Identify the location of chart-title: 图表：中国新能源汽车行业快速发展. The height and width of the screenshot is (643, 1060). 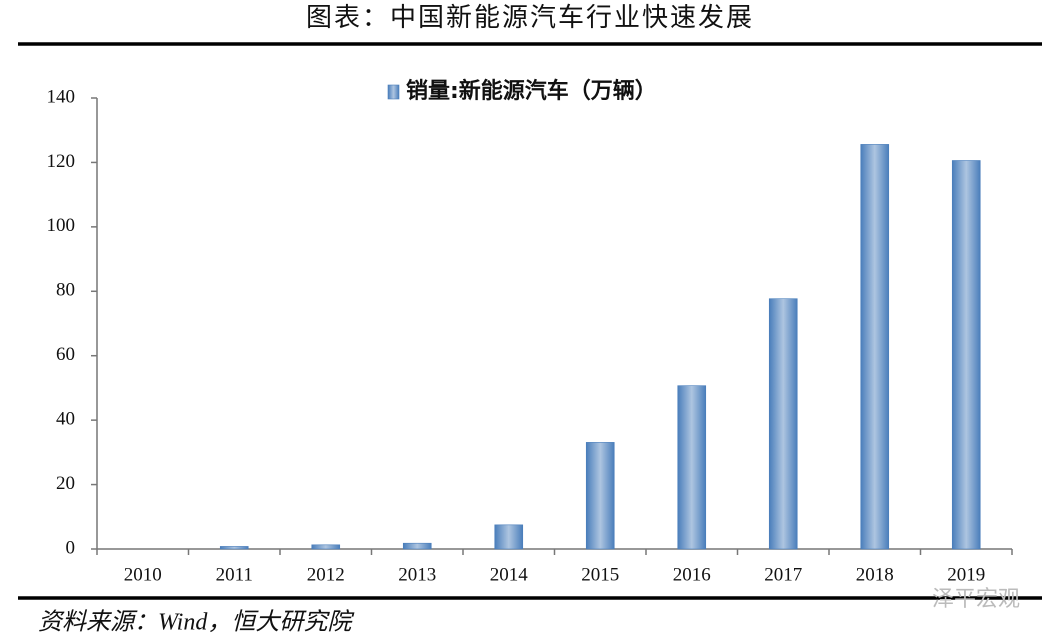
(530, 17).